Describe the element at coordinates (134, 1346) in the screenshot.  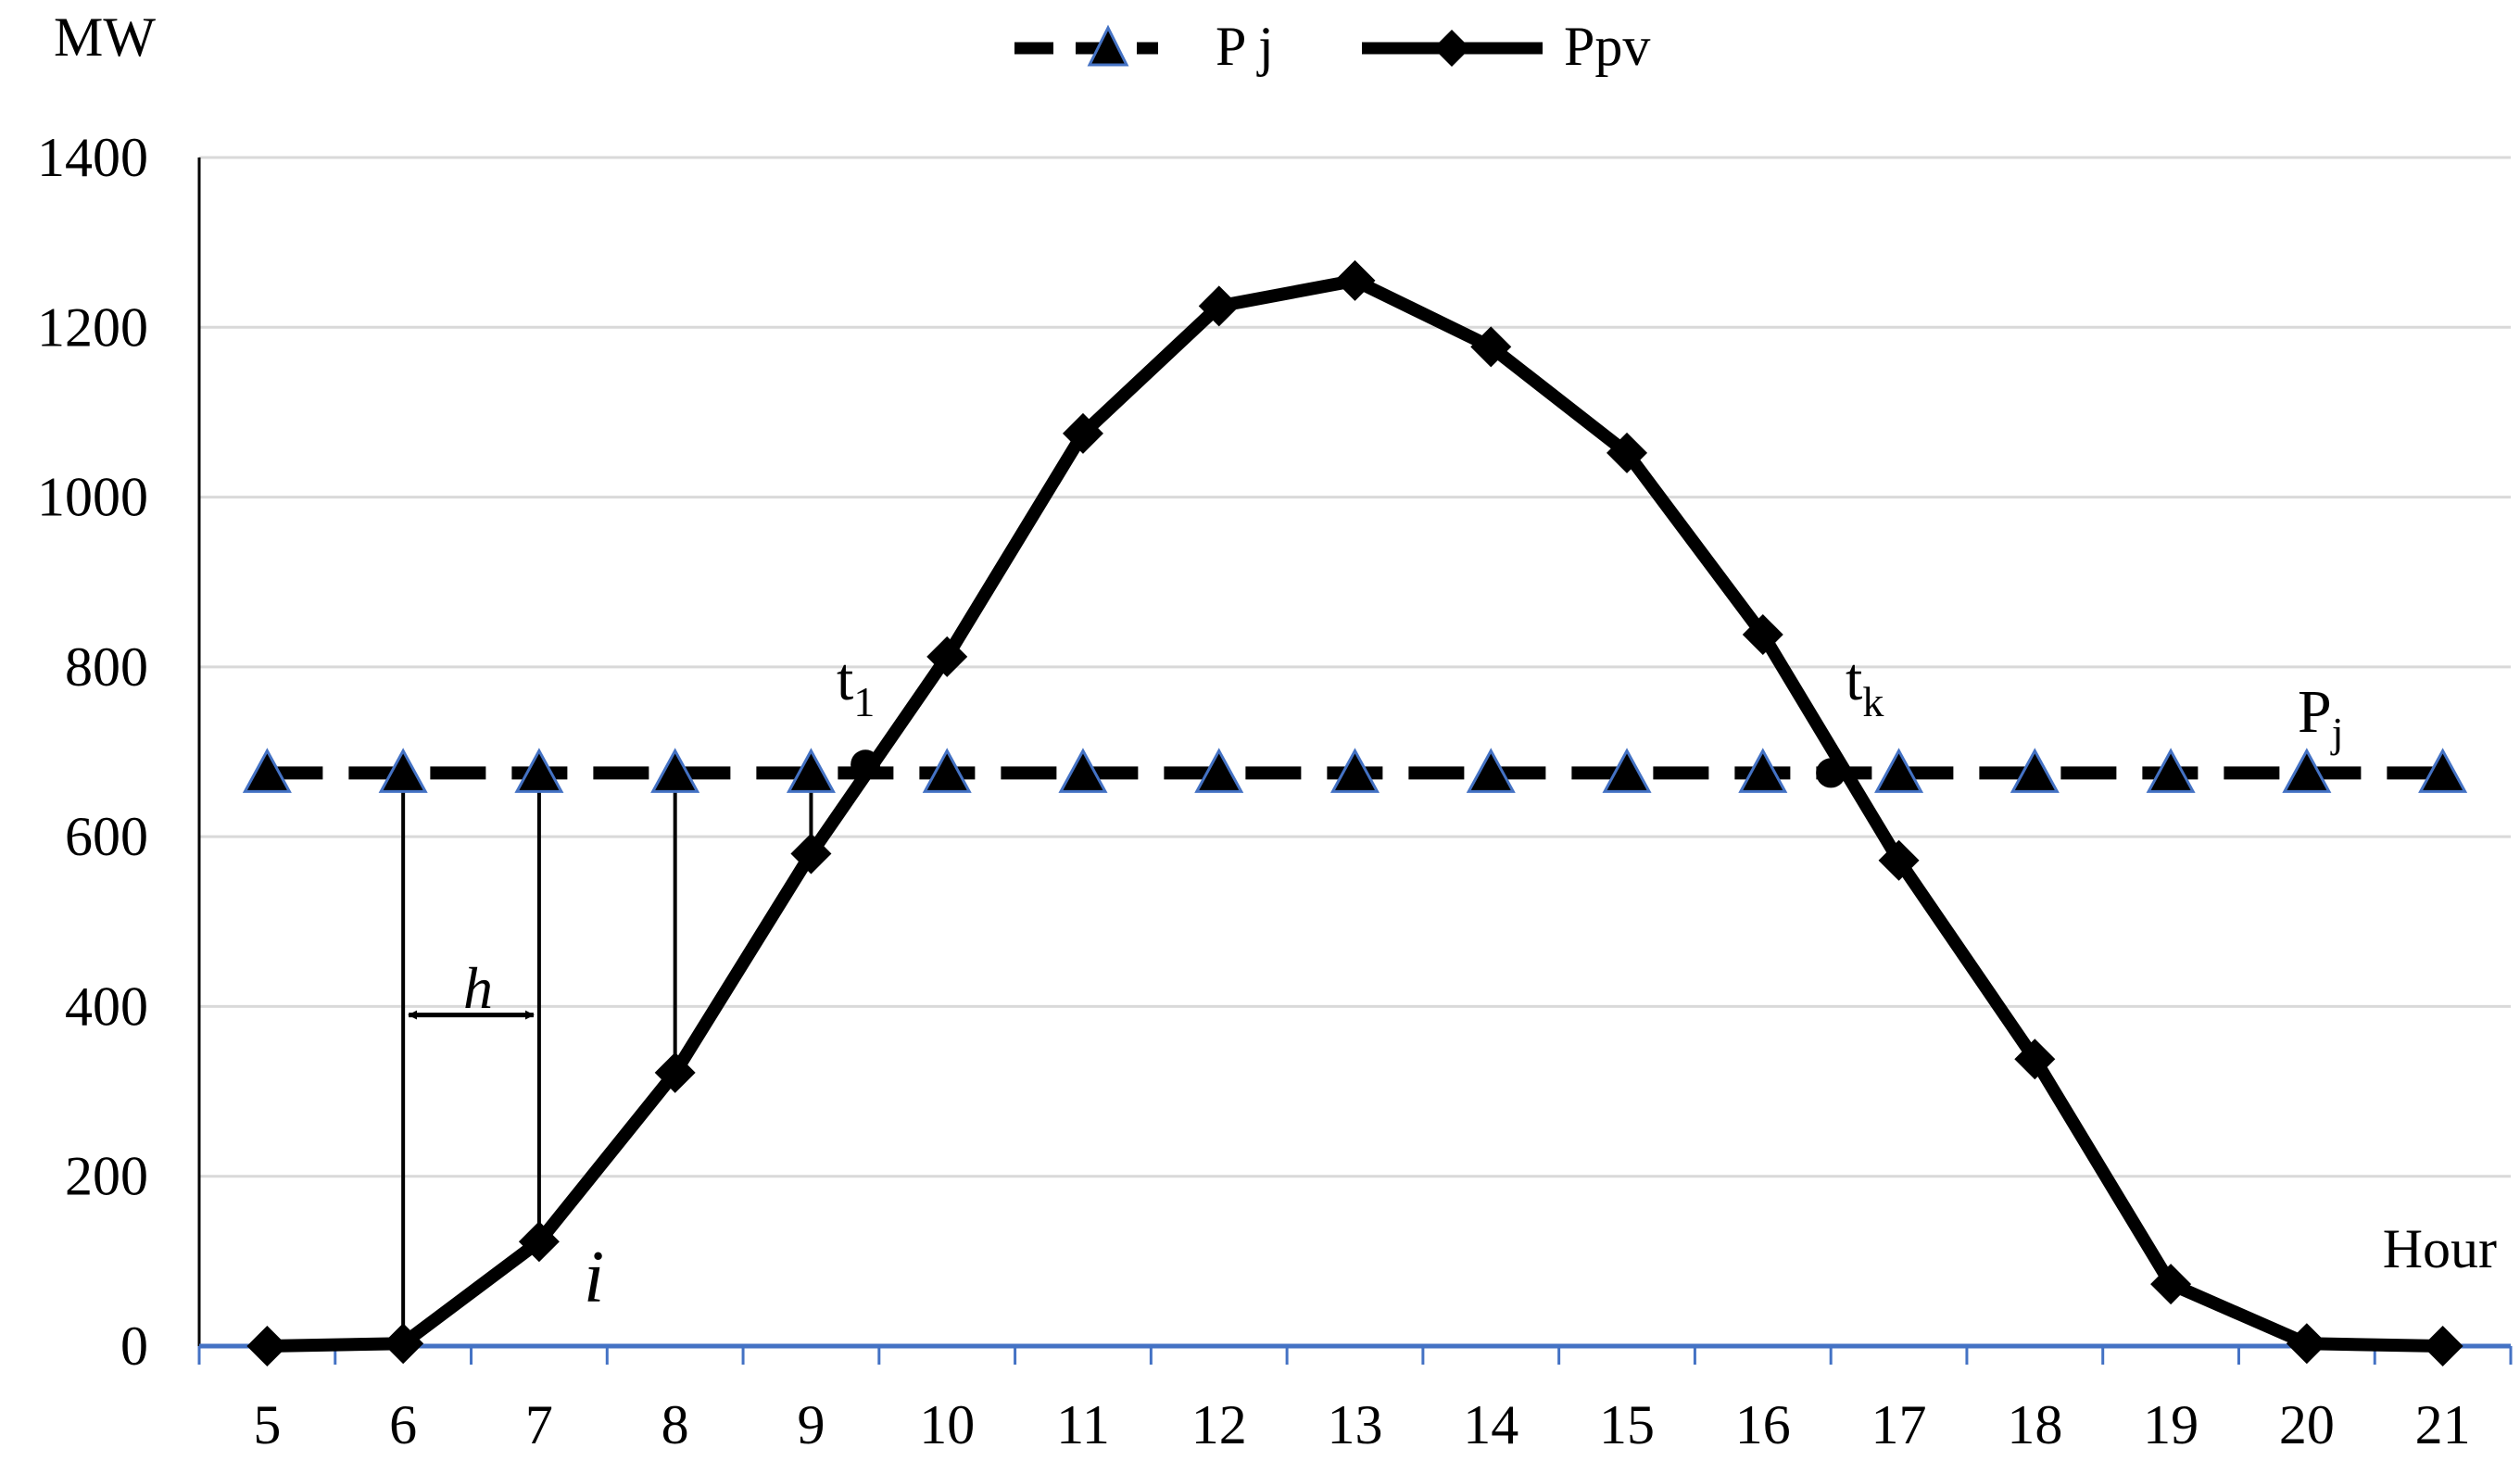
I see `y-tick-label-0: 0` at that location.